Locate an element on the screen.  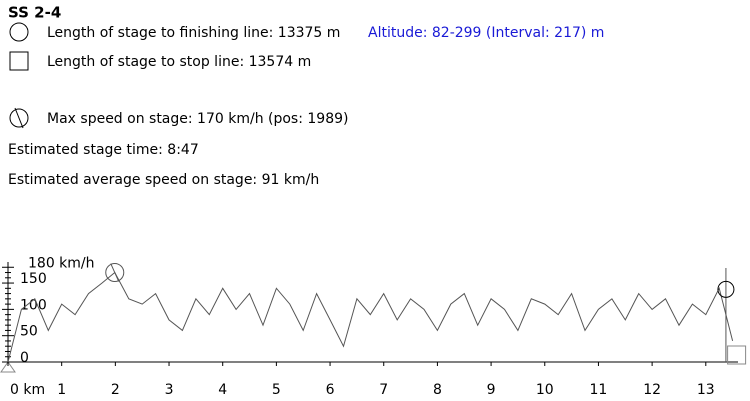
y-tick-label: 100 is located at coordinates (33, 305).